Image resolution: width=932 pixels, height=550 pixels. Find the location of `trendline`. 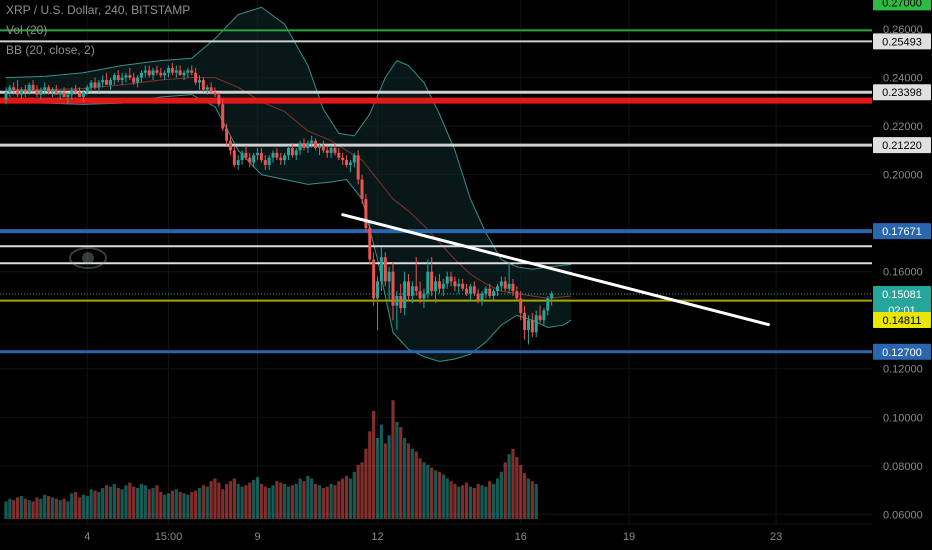

trendline is located at coordinates (555, 270).